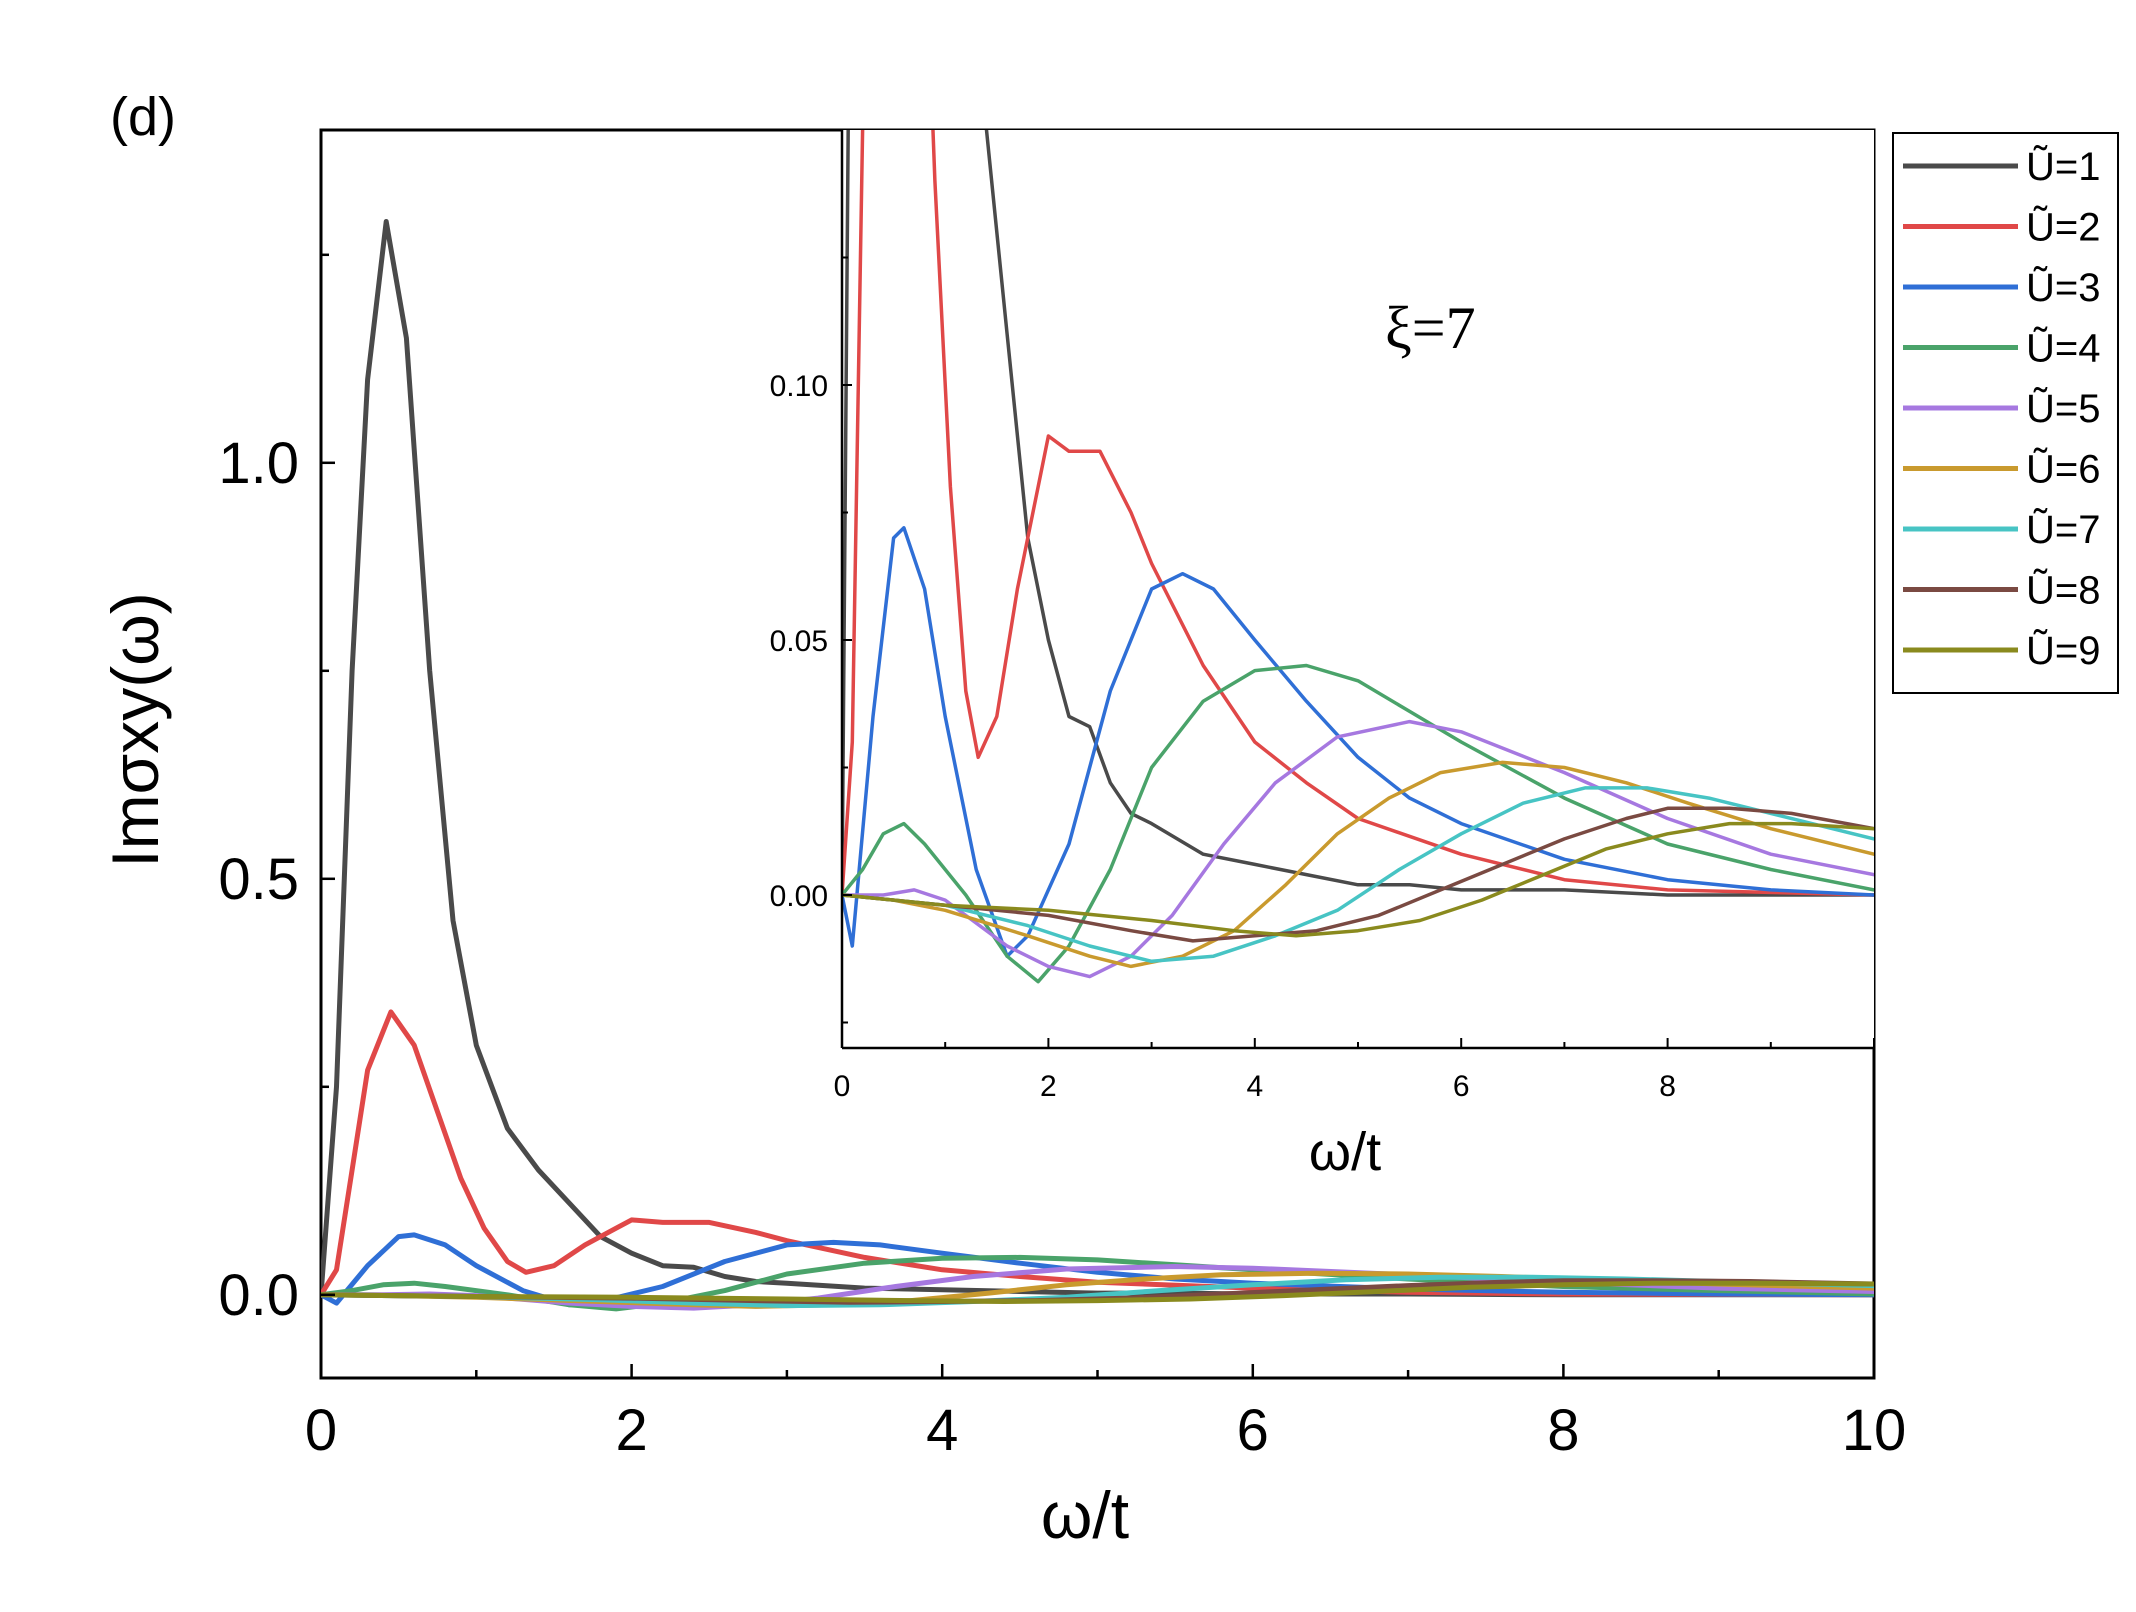 The width and height of the screenshot is (2136, 1612). I want to click on xi-annotation: ξ=7, so click(1430, 328).